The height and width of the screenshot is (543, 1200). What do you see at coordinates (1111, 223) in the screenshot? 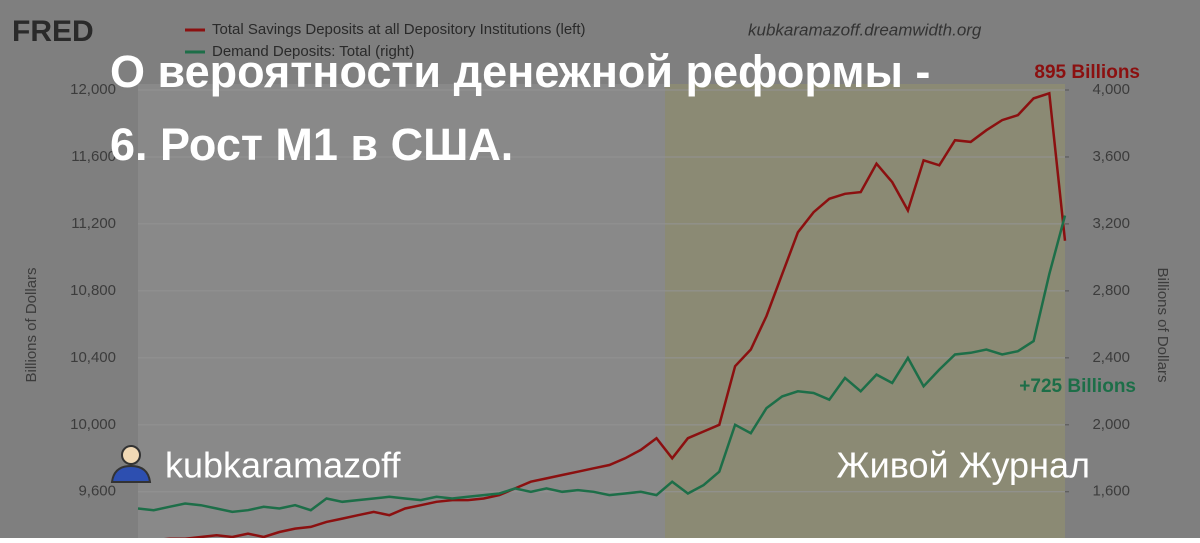
I see `y2-tick-label: 3,200` at bounding box center [1111, 223].